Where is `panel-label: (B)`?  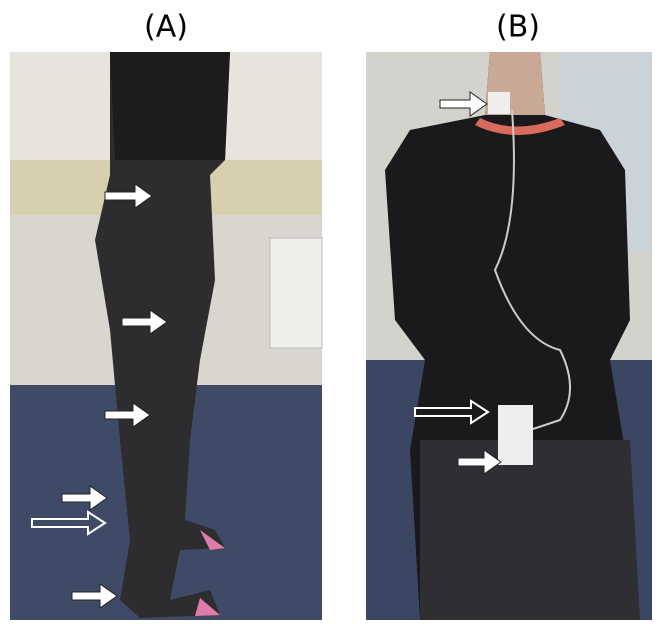 panel-label: (B) is located at coordinates (518, 27).